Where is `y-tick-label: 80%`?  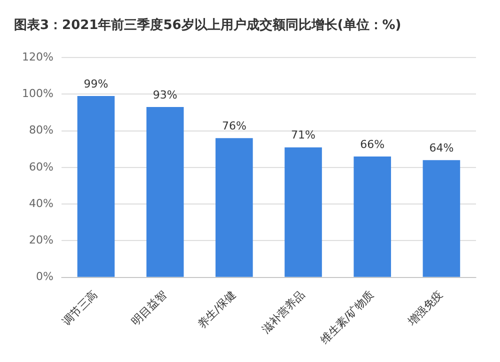
y-tick-label: 80% is located at coordinates (41, 130).